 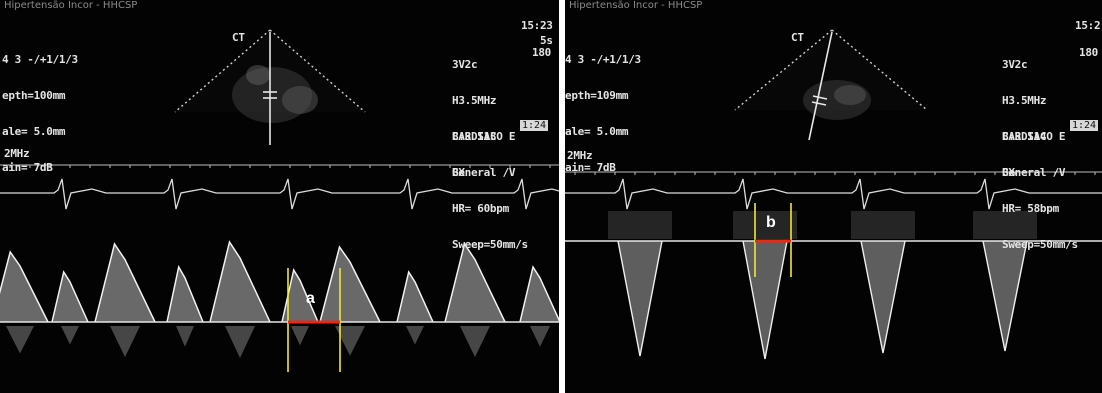 What do you see at coordinates (580, 155) in the screenshot?
I see `scale-label-b: 2MHz` at bounding box center [580, 155].